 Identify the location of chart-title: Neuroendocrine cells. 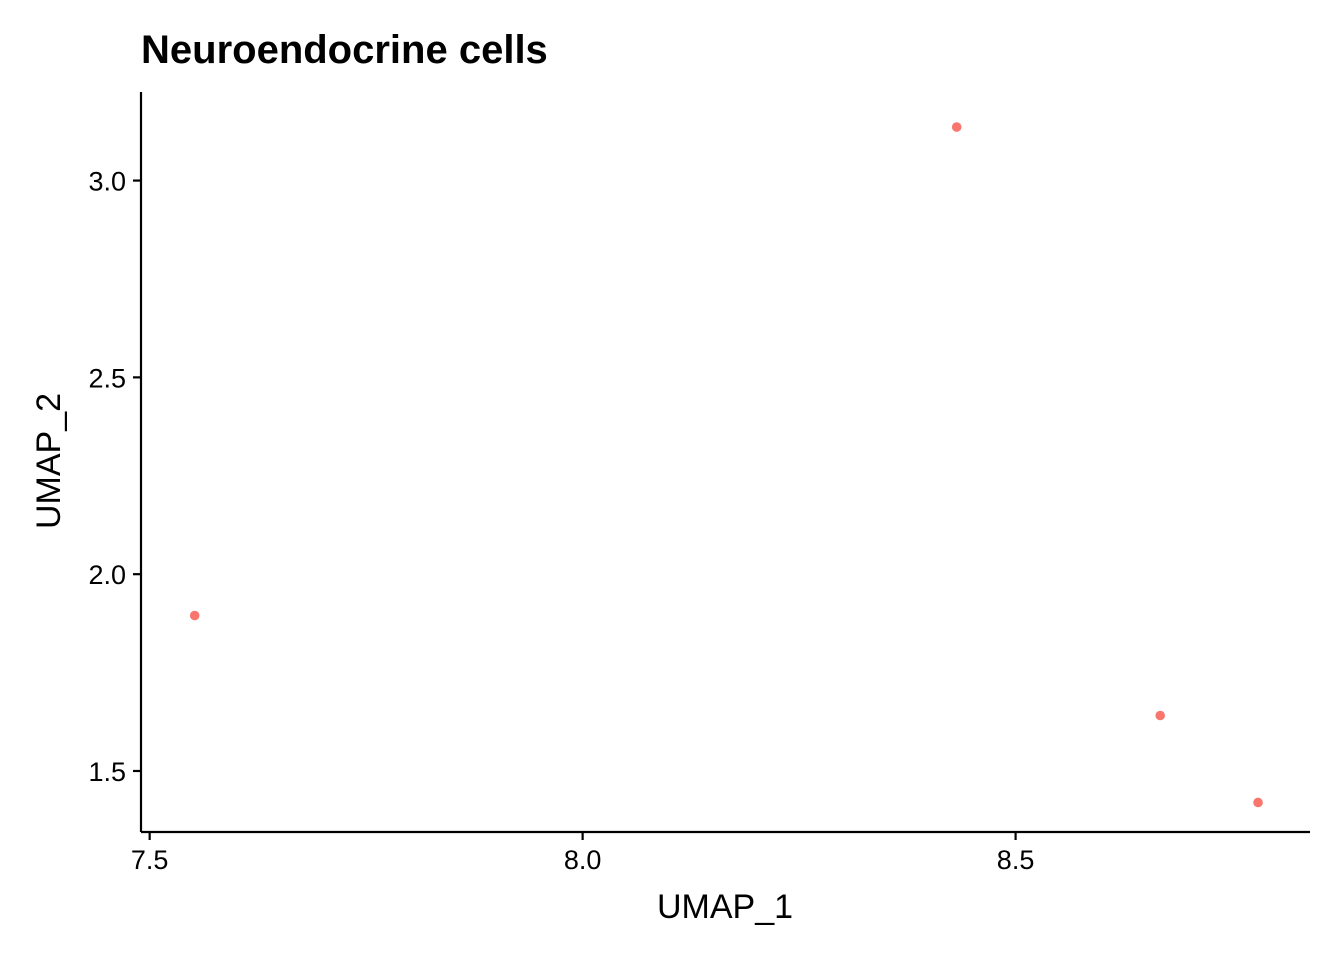
(344, 50).